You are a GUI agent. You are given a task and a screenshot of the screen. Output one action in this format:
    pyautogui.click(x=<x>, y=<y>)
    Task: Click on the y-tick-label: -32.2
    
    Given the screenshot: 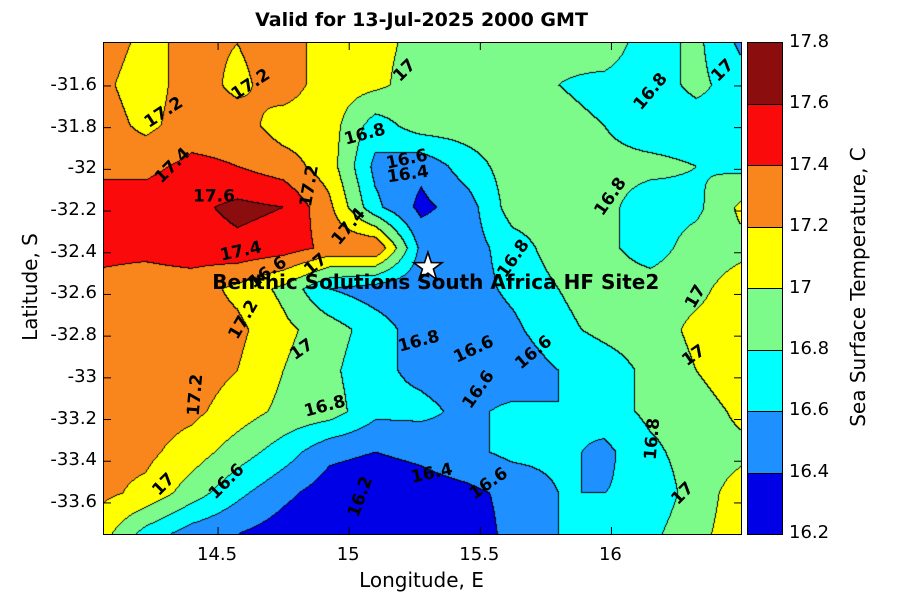 What is the action you would take?
    pyautogui.click(x=73, y=210)
    